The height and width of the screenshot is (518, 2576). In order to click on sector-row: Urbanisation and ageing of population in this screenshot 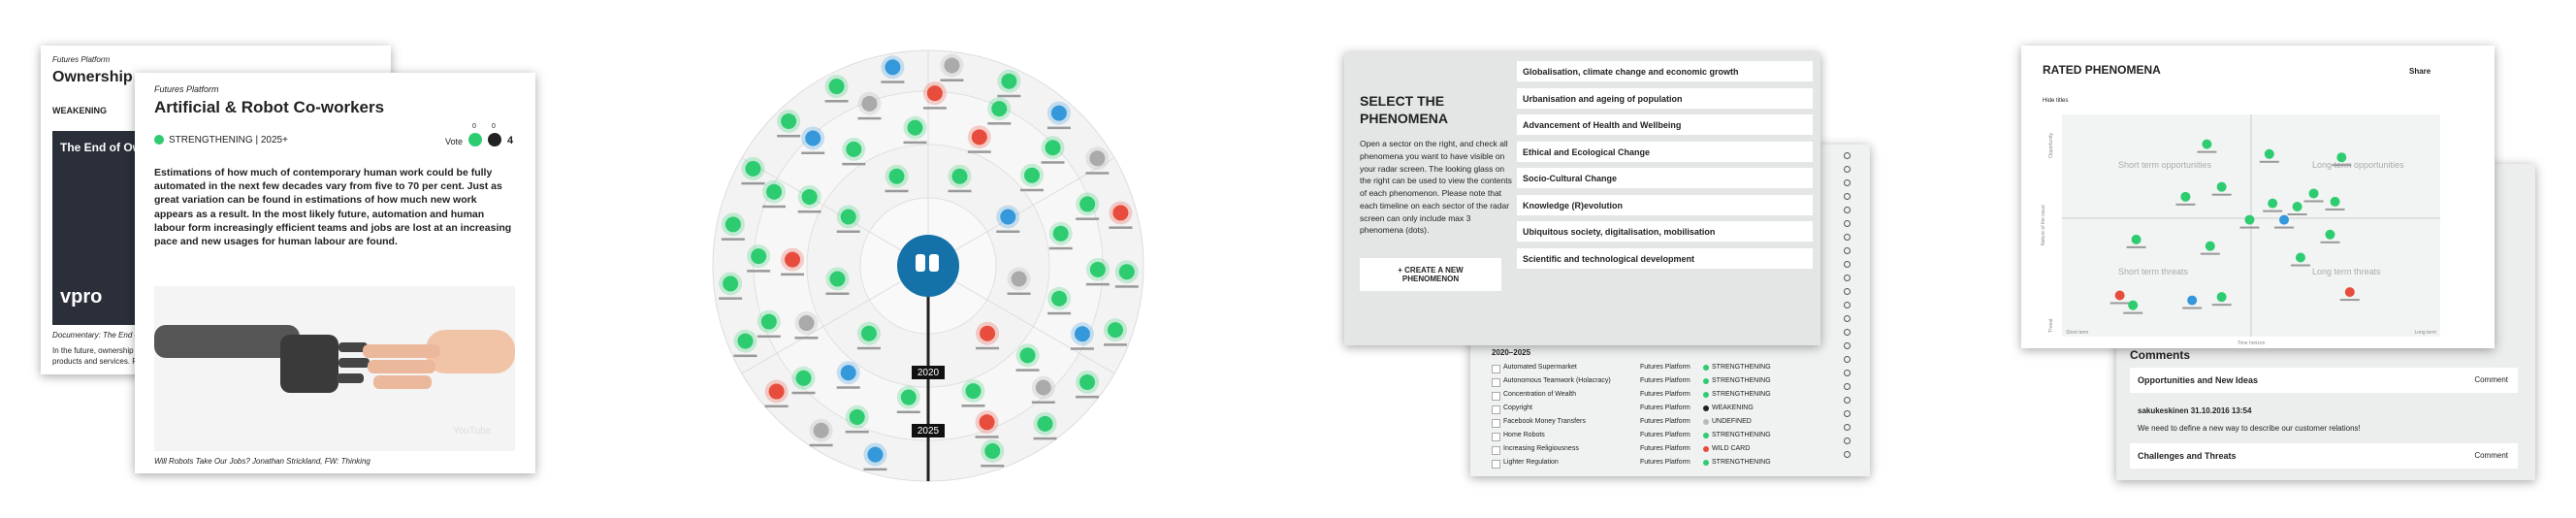, I will do `click(1665, 98)`.